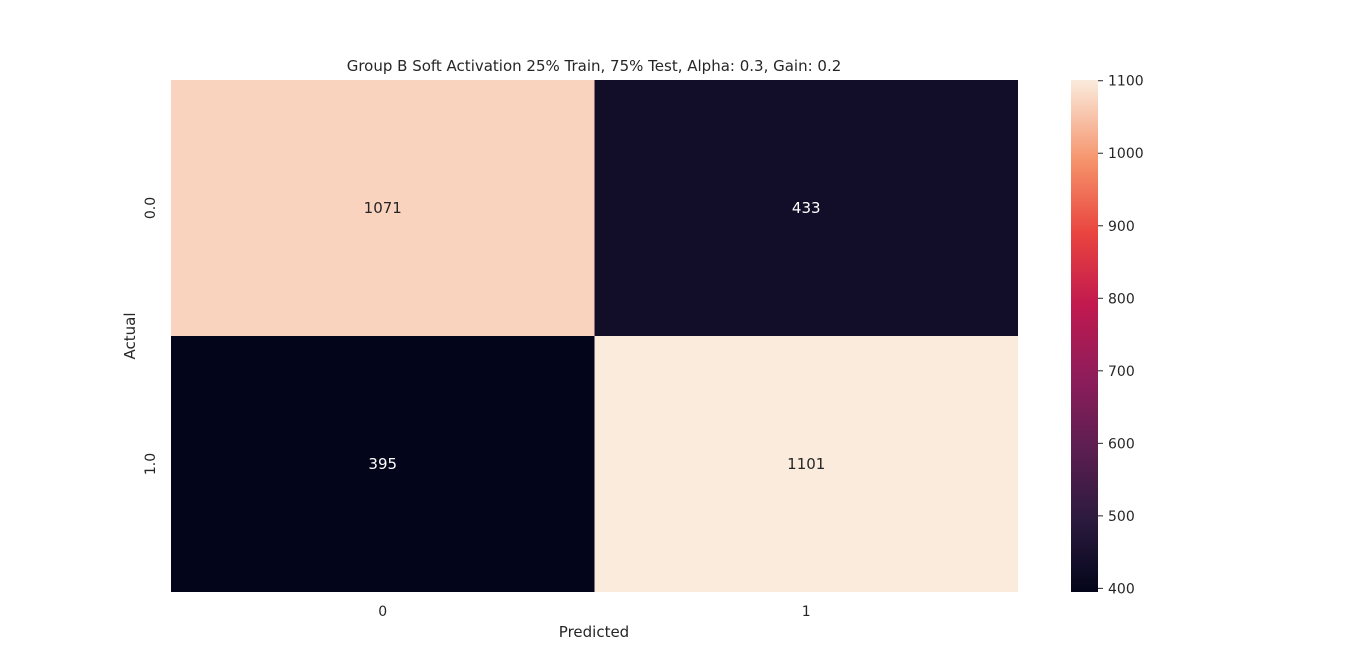  What do you see at coordinates (151, 464) in the screenshot?
I see `y-tick-label: 1.0` at bounding box center [151, 464].